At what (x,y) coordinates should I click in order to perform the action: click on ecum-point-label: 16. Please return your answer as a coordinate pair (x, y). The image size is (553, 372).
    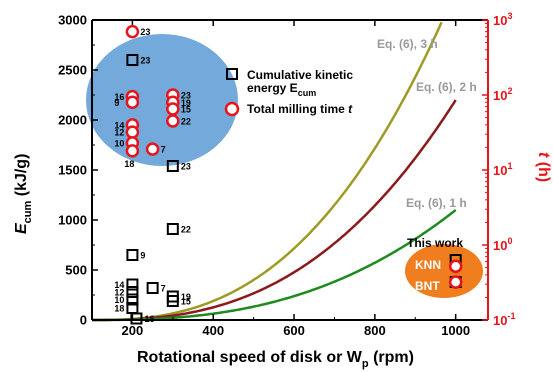
    Looking at the image, I should click on (149, 319).